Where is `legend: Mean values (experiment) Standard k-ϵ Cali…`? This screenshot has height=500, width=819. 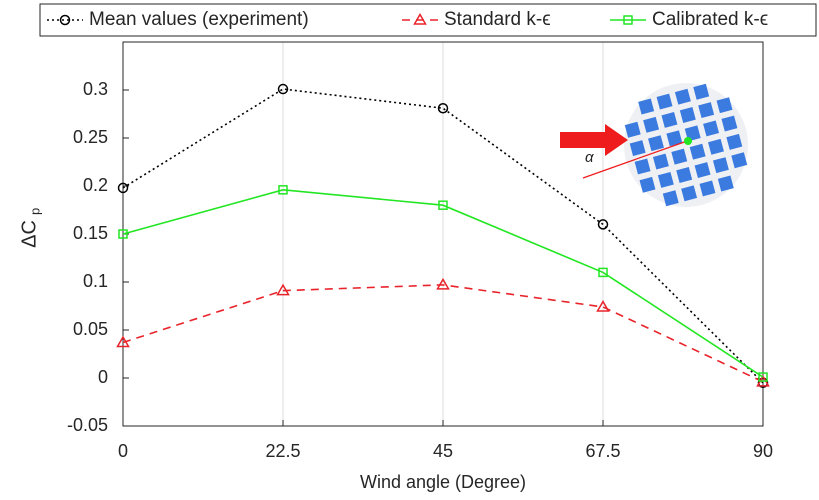 legend: Mean values (experiment) Standard k-ϵ Cali… is located at coordinates (428, 20).